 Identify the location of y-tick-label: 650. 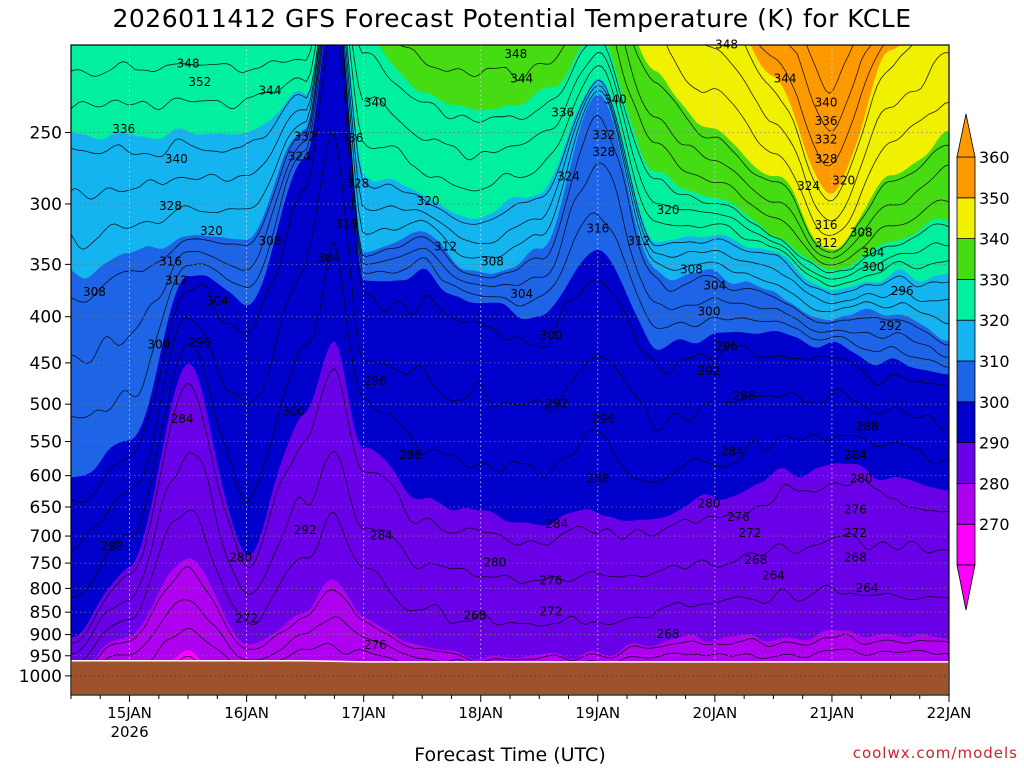
(46, 508).